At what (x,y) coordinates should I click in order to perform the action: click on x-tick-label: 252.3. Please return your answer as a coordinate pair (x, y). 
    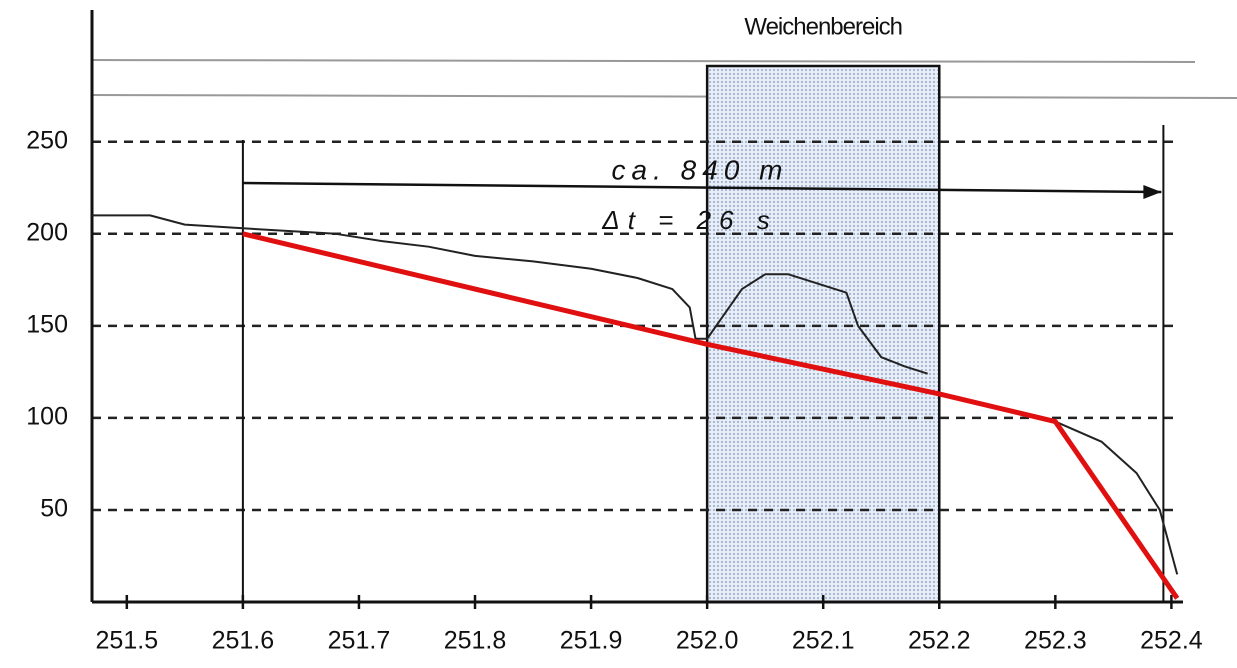
    Looking at the image, I should click on (1055, 641).